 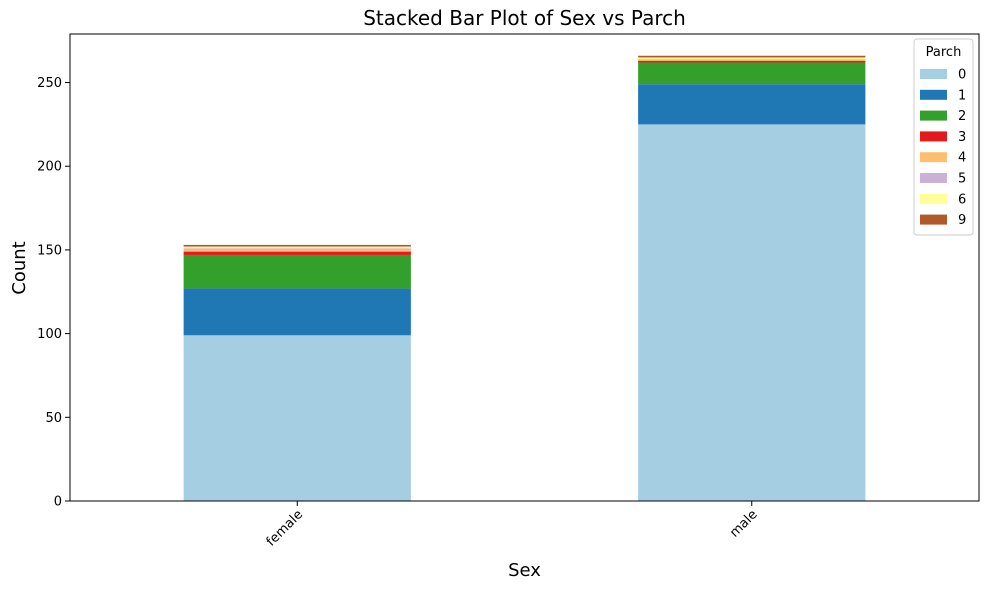 What do you see at coordinates (743, 523) in the screenshot?
I see `x-tick-label-male: male` at bounding box center [743, 523].